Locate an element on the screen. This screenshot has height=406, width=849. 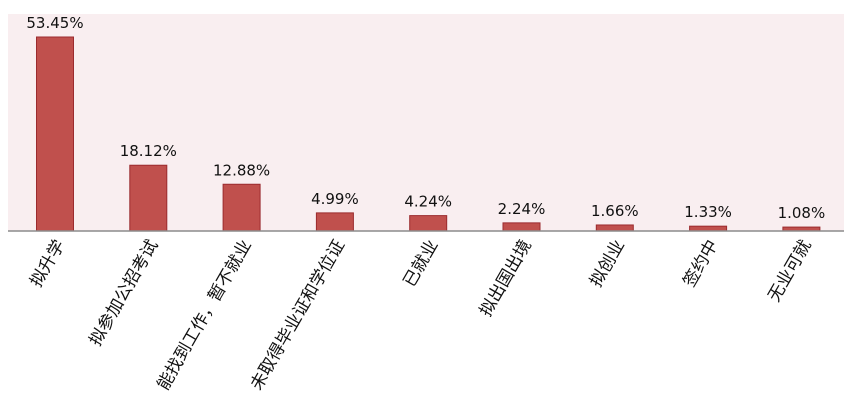
category-label: 无业可就 is located at coordinates (789, 271).